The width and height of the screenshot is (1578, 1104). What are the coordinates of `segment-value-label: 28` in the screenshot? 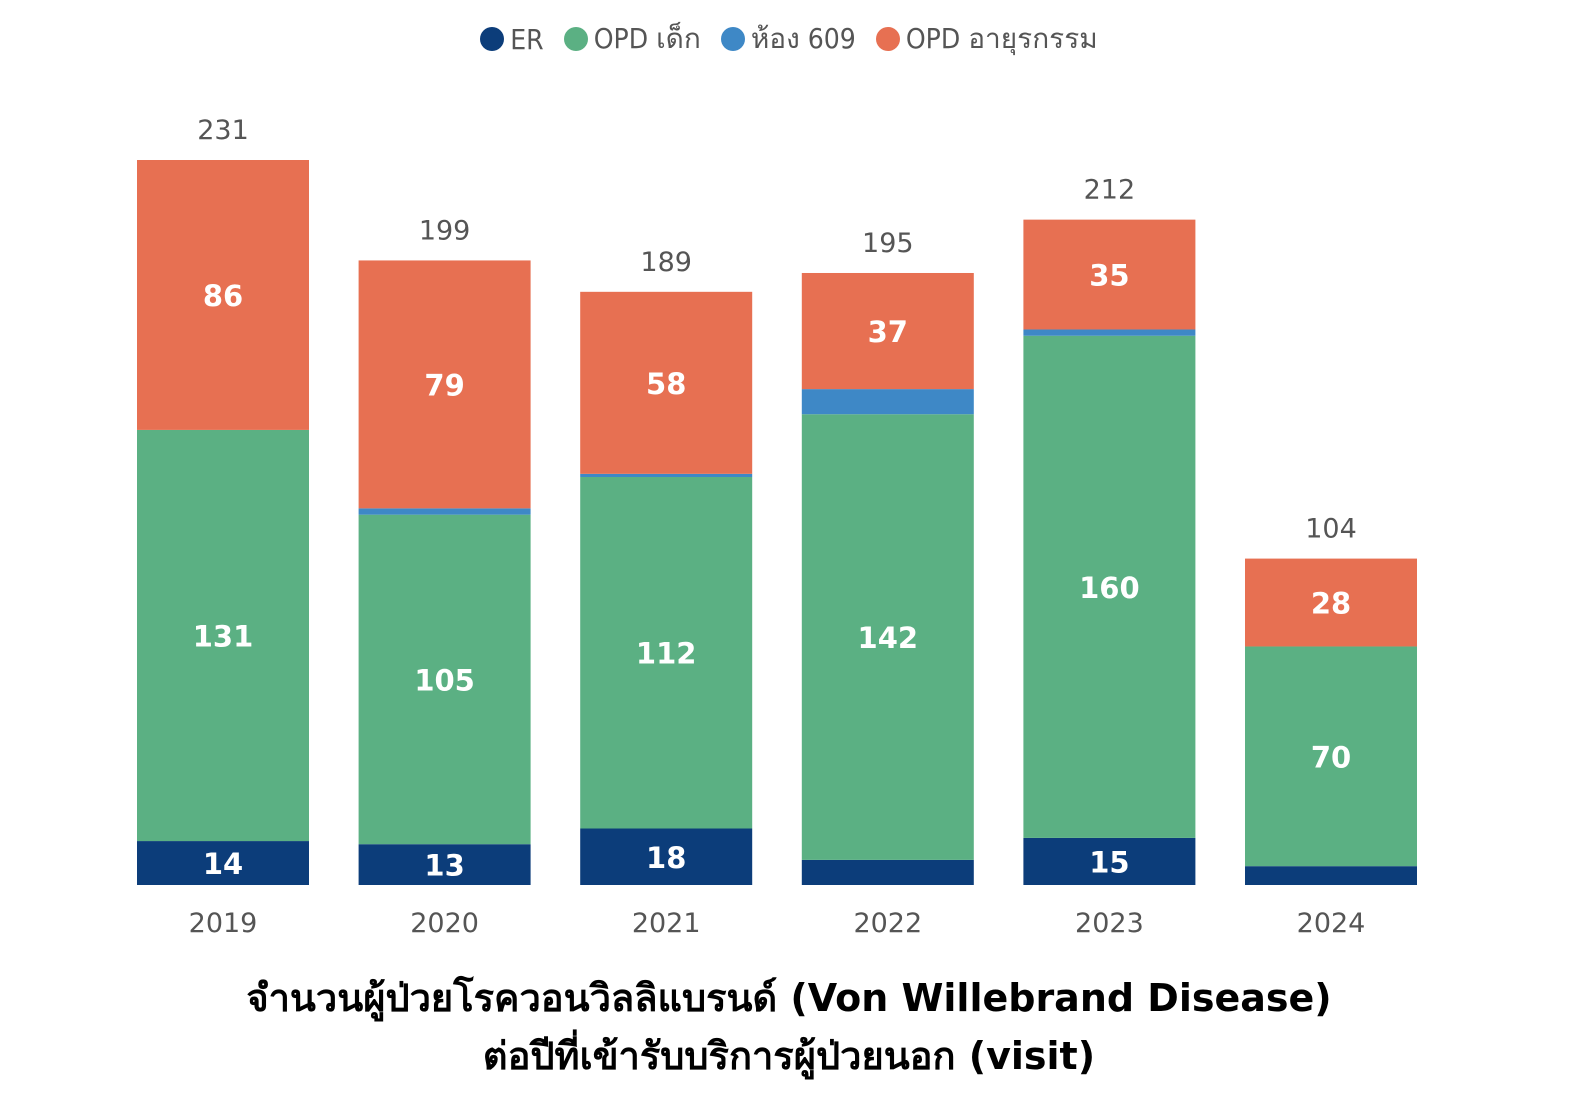 It's located at (1331, 604).